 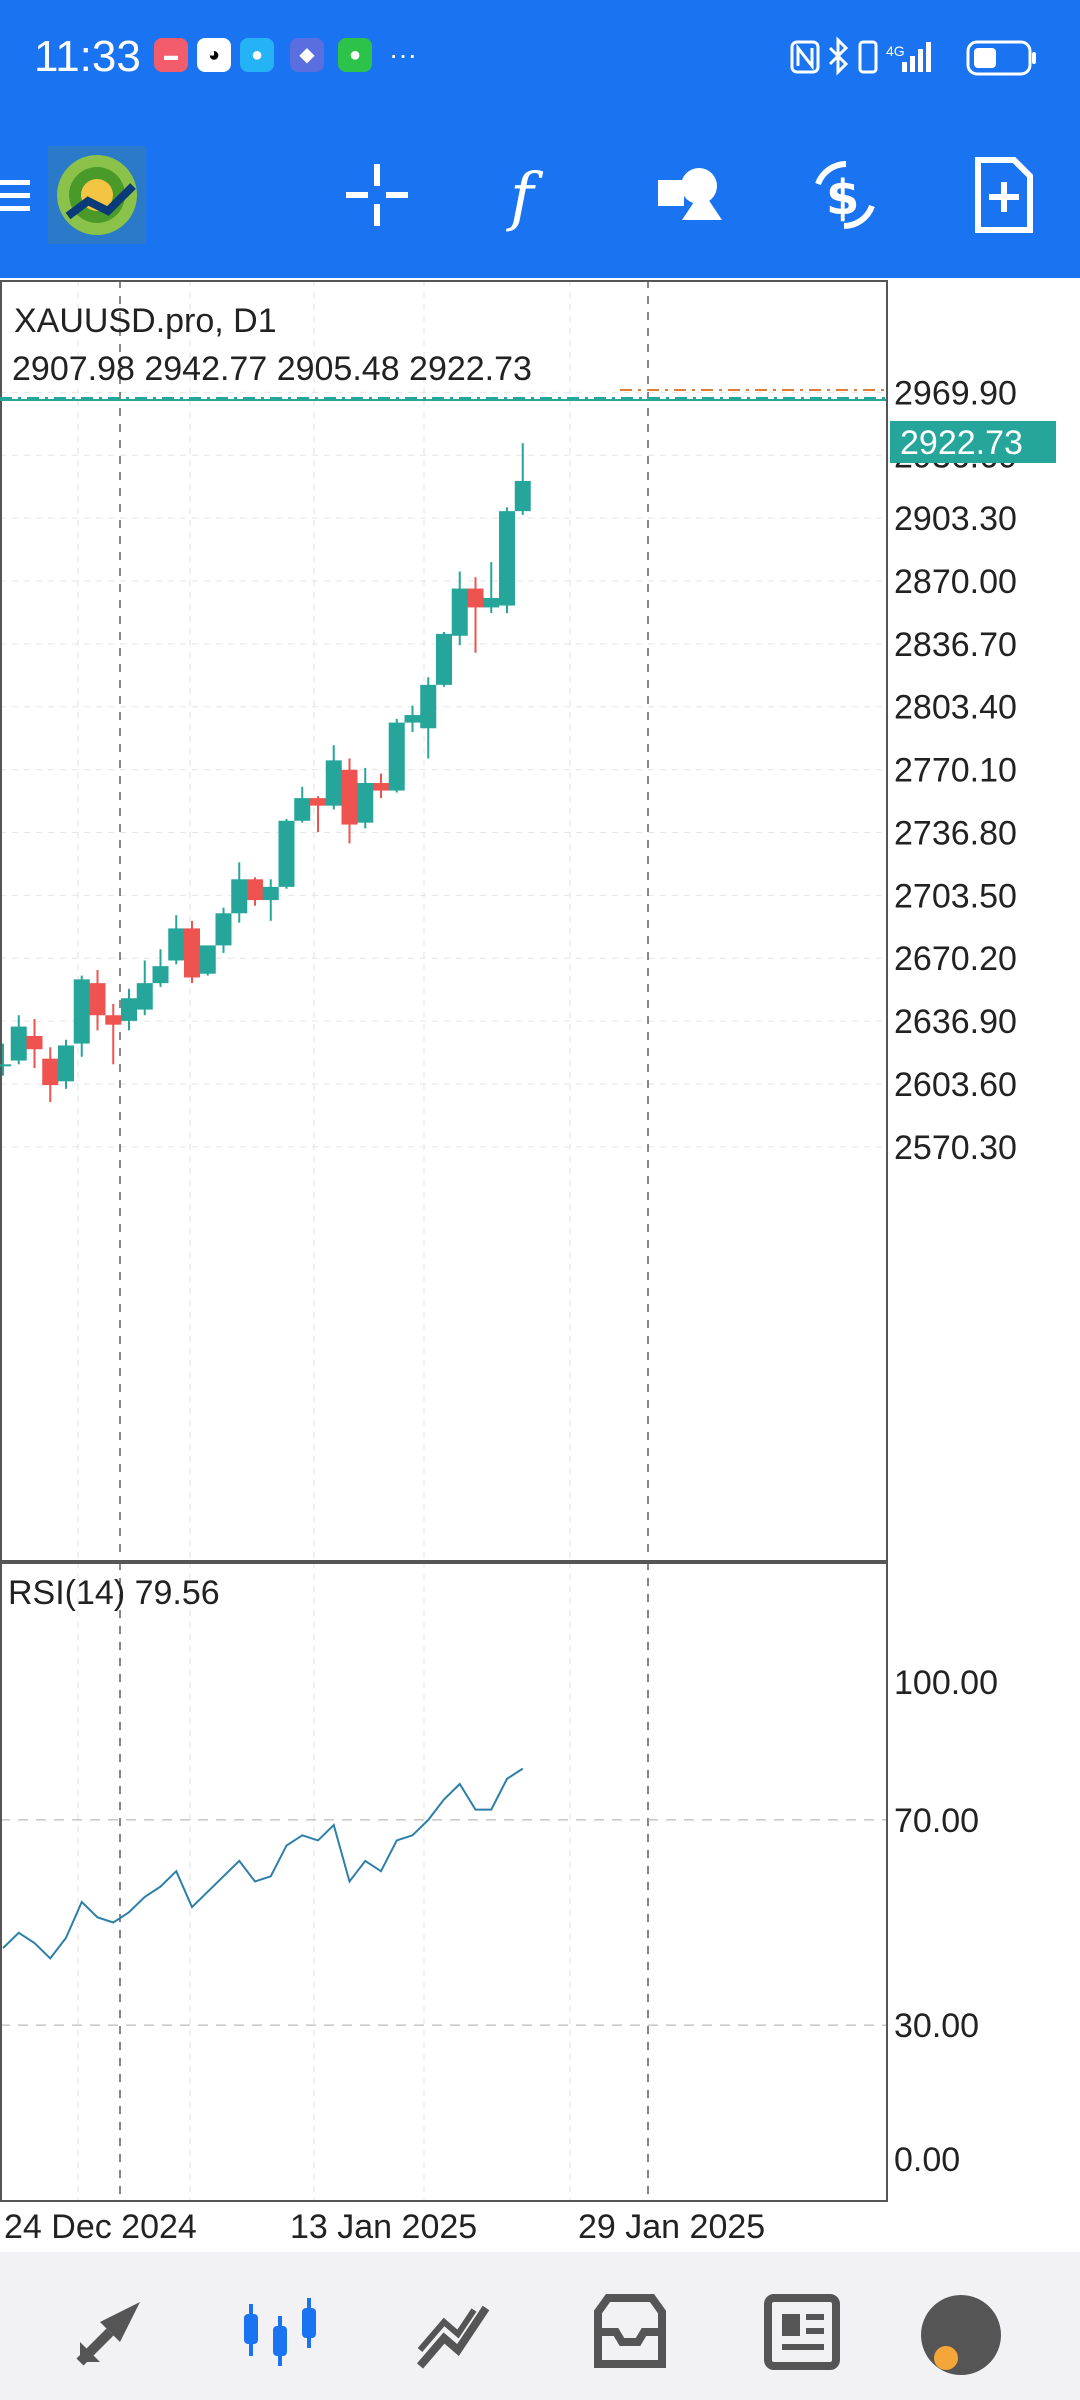 What do you see at coordinates (403, 54) in the screenshot?
I see `more-icon: ···` at bounding box center [403, 54].